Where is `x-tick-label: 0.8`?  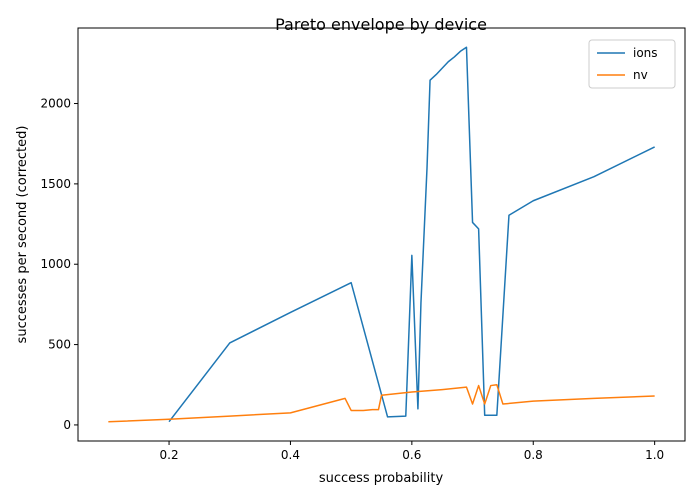 x-tick-label: 0.8 is located at coordinates (533, 455).